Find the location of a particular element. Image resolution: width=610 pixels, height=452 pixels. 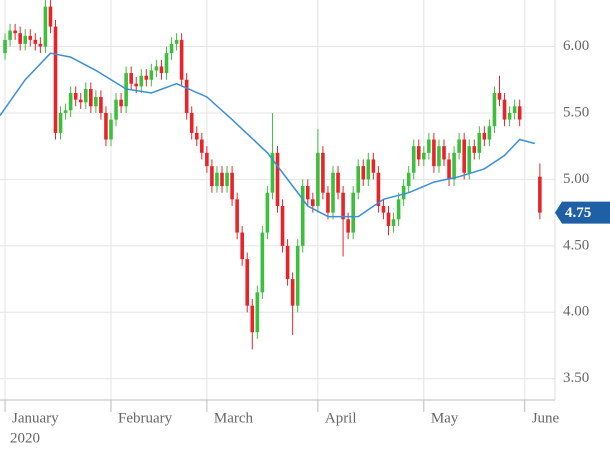

x-tick-label: February is located at coordinates (145, 418).